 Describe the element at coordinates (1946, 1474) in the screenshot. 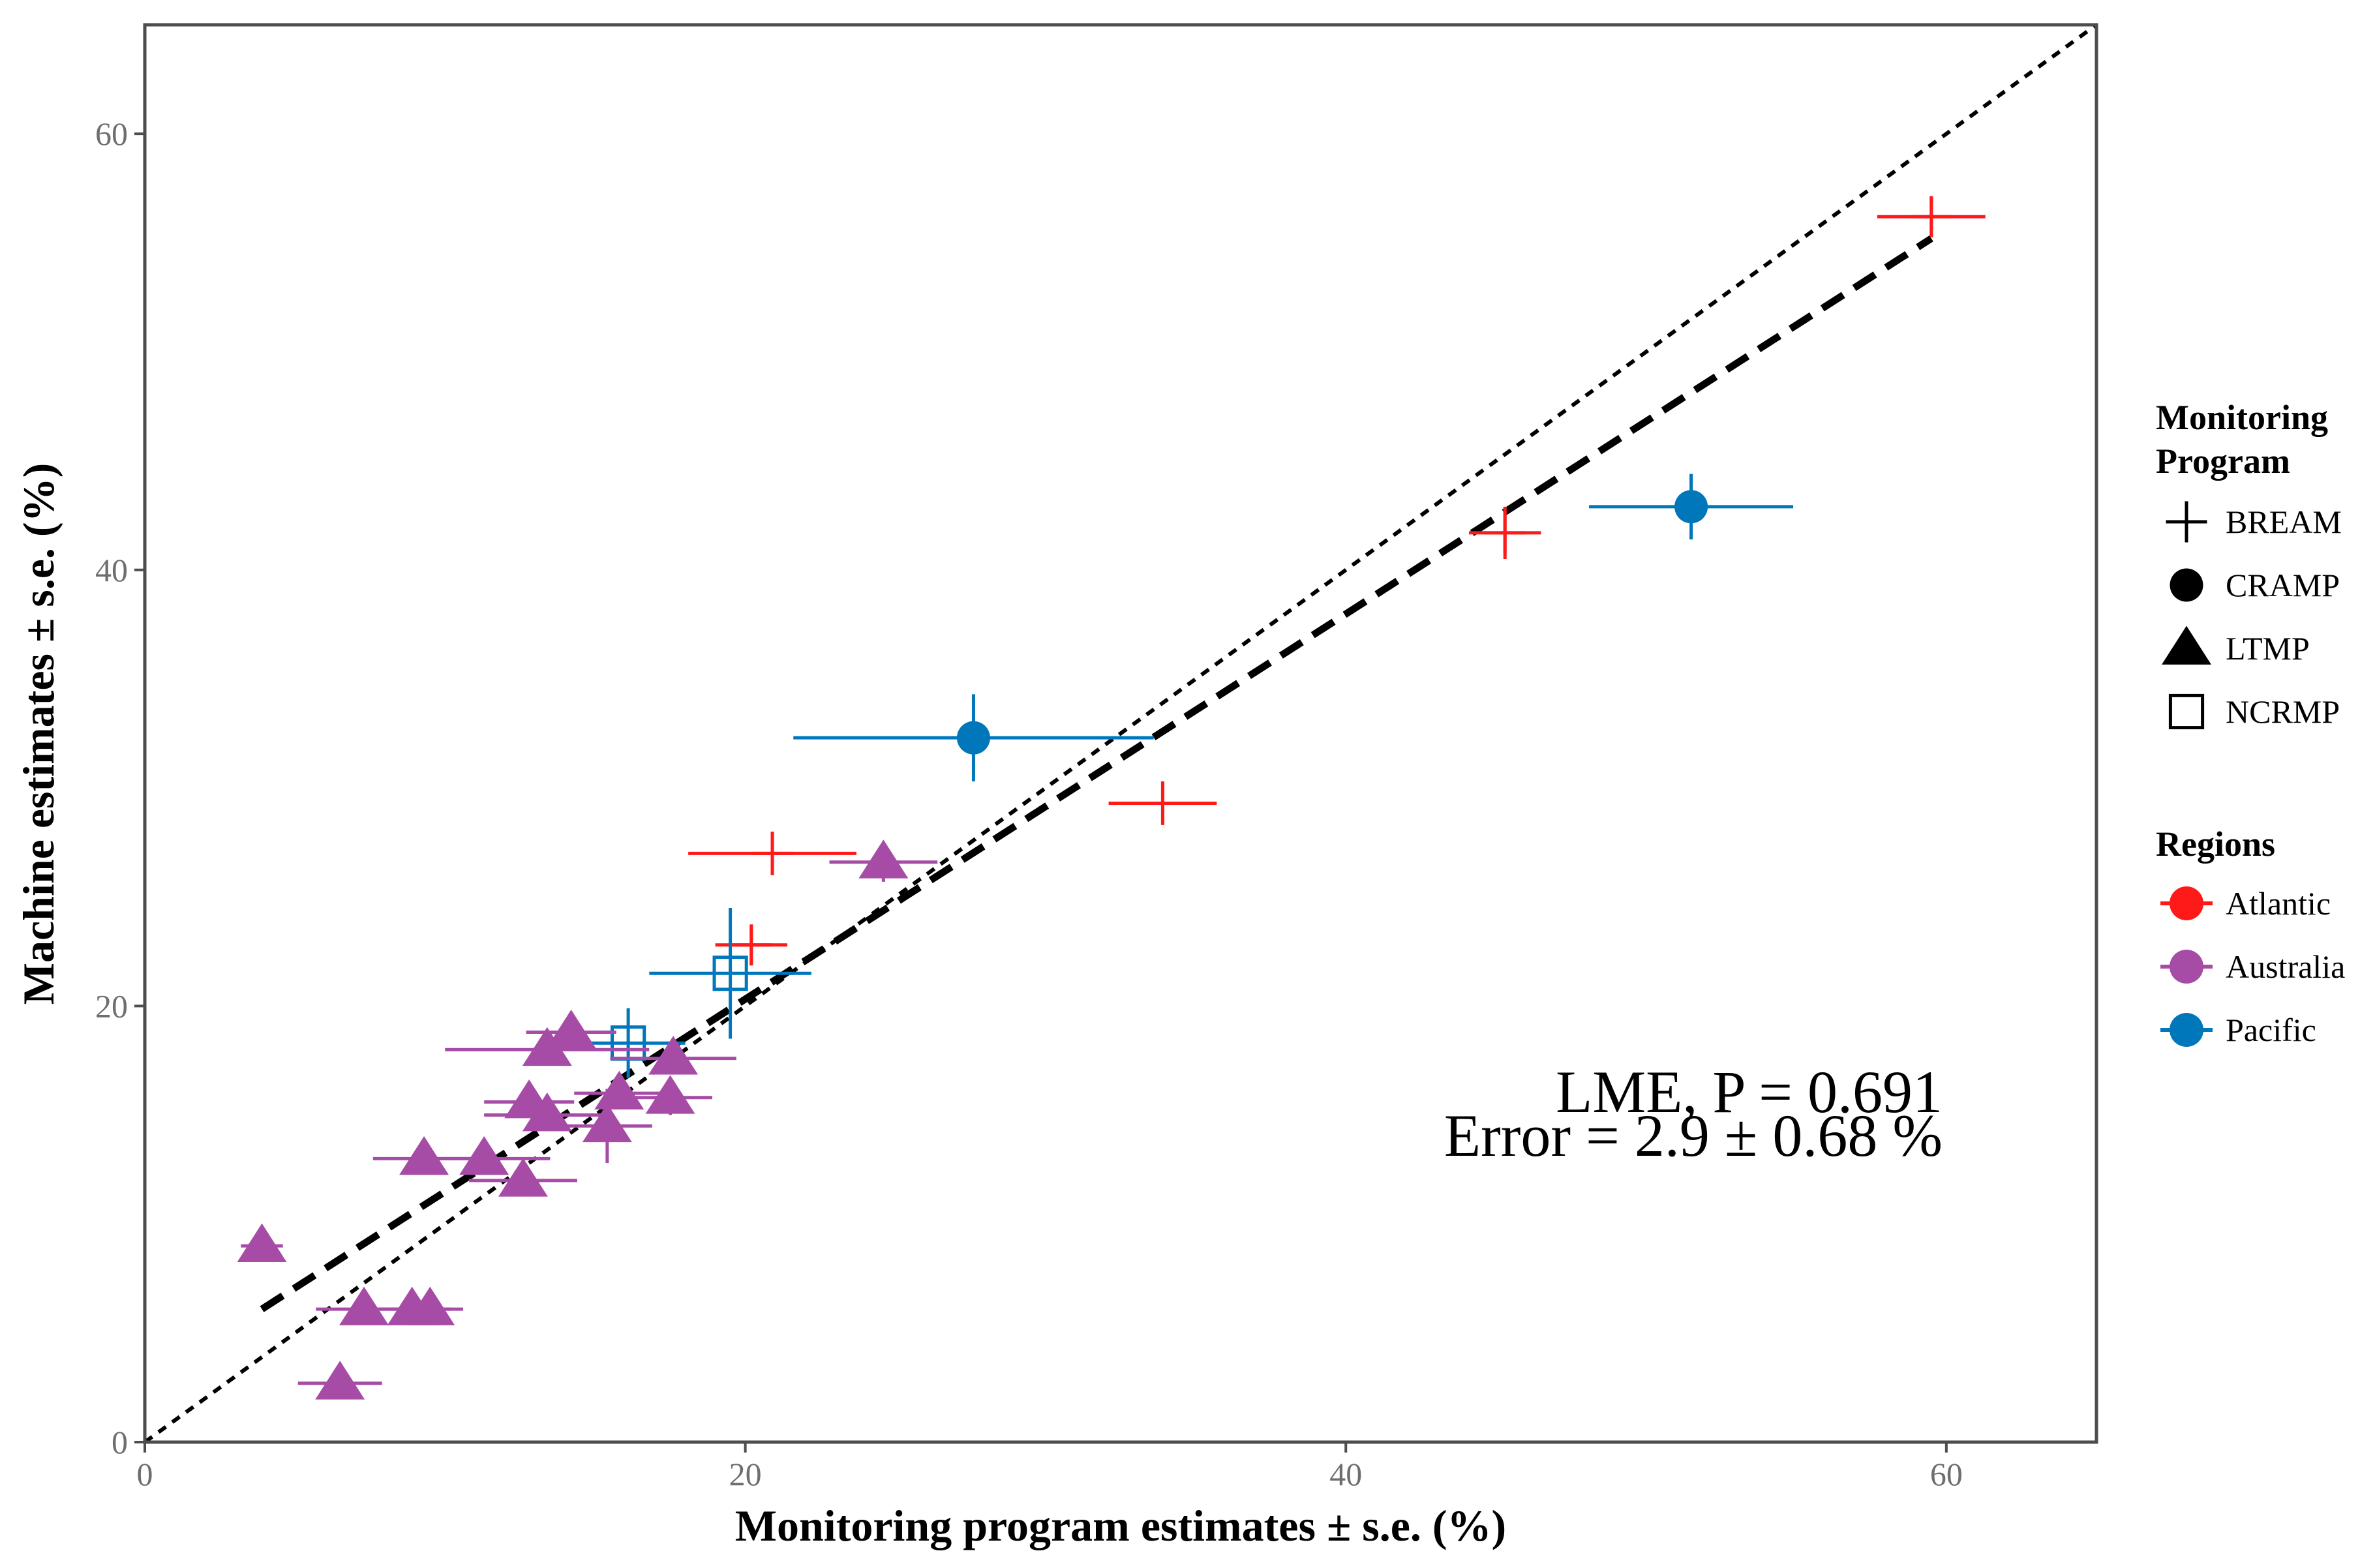

I see `x-tick-label: 60` at that location.